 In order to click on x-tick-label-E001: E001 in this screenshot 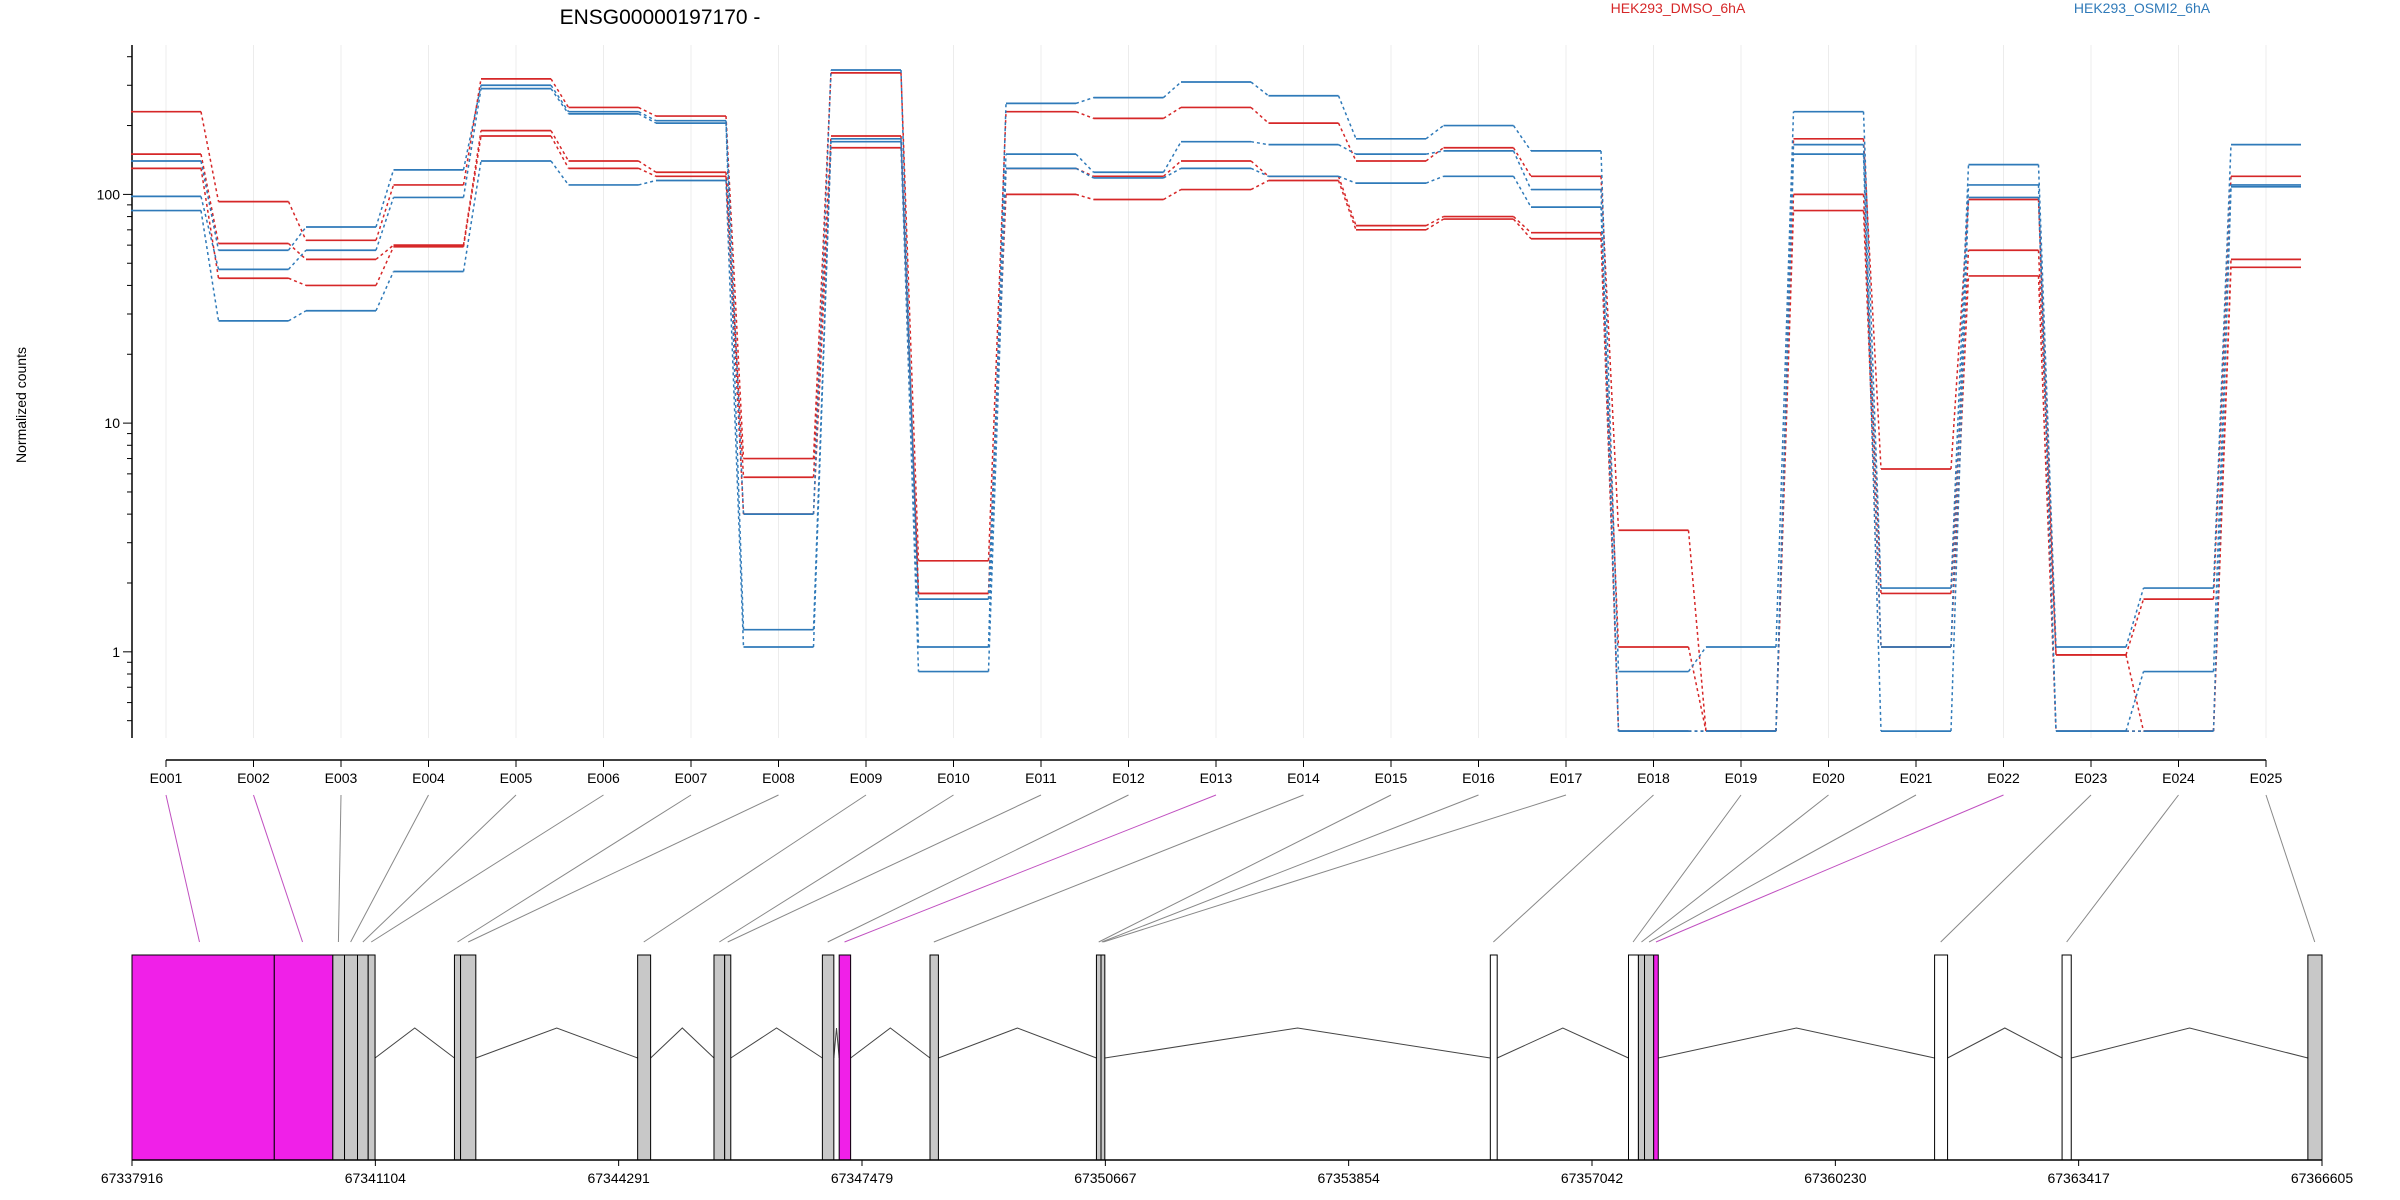, I will do `click(166, 778)`.